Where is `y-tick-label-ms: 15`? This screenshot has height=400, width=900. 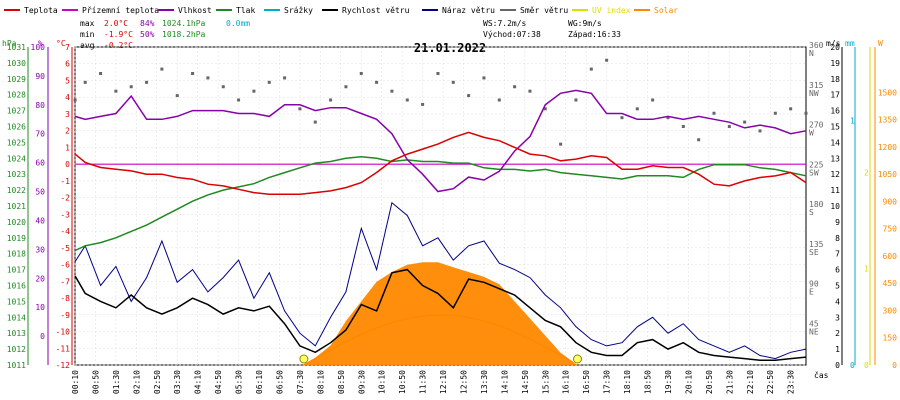
y-tick-label-ms: 15 is located at coordinates (835, 127).